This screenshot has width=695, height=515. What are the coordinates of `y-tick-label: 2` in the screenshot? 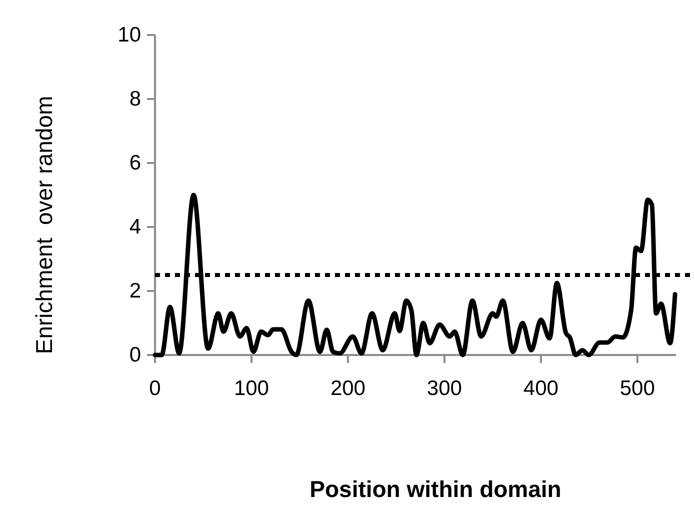 It's located at (135, 291).